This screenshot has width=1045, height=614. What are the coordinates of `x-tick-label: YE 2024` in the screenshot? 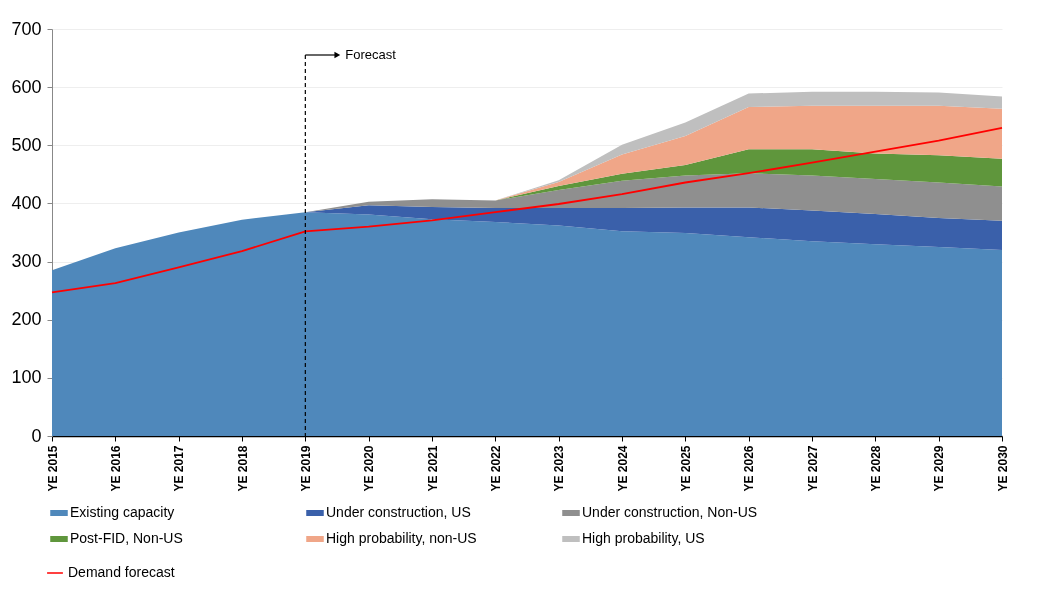 It's located at (622, 468).